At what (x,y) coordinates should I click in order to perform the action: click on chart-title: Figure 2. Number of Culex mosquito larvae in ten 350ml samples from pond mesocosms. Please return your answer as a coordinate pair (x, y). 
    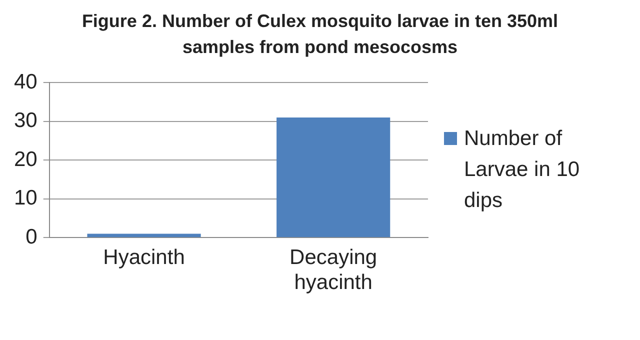
    Looking at the image, I should click on (320, 34).